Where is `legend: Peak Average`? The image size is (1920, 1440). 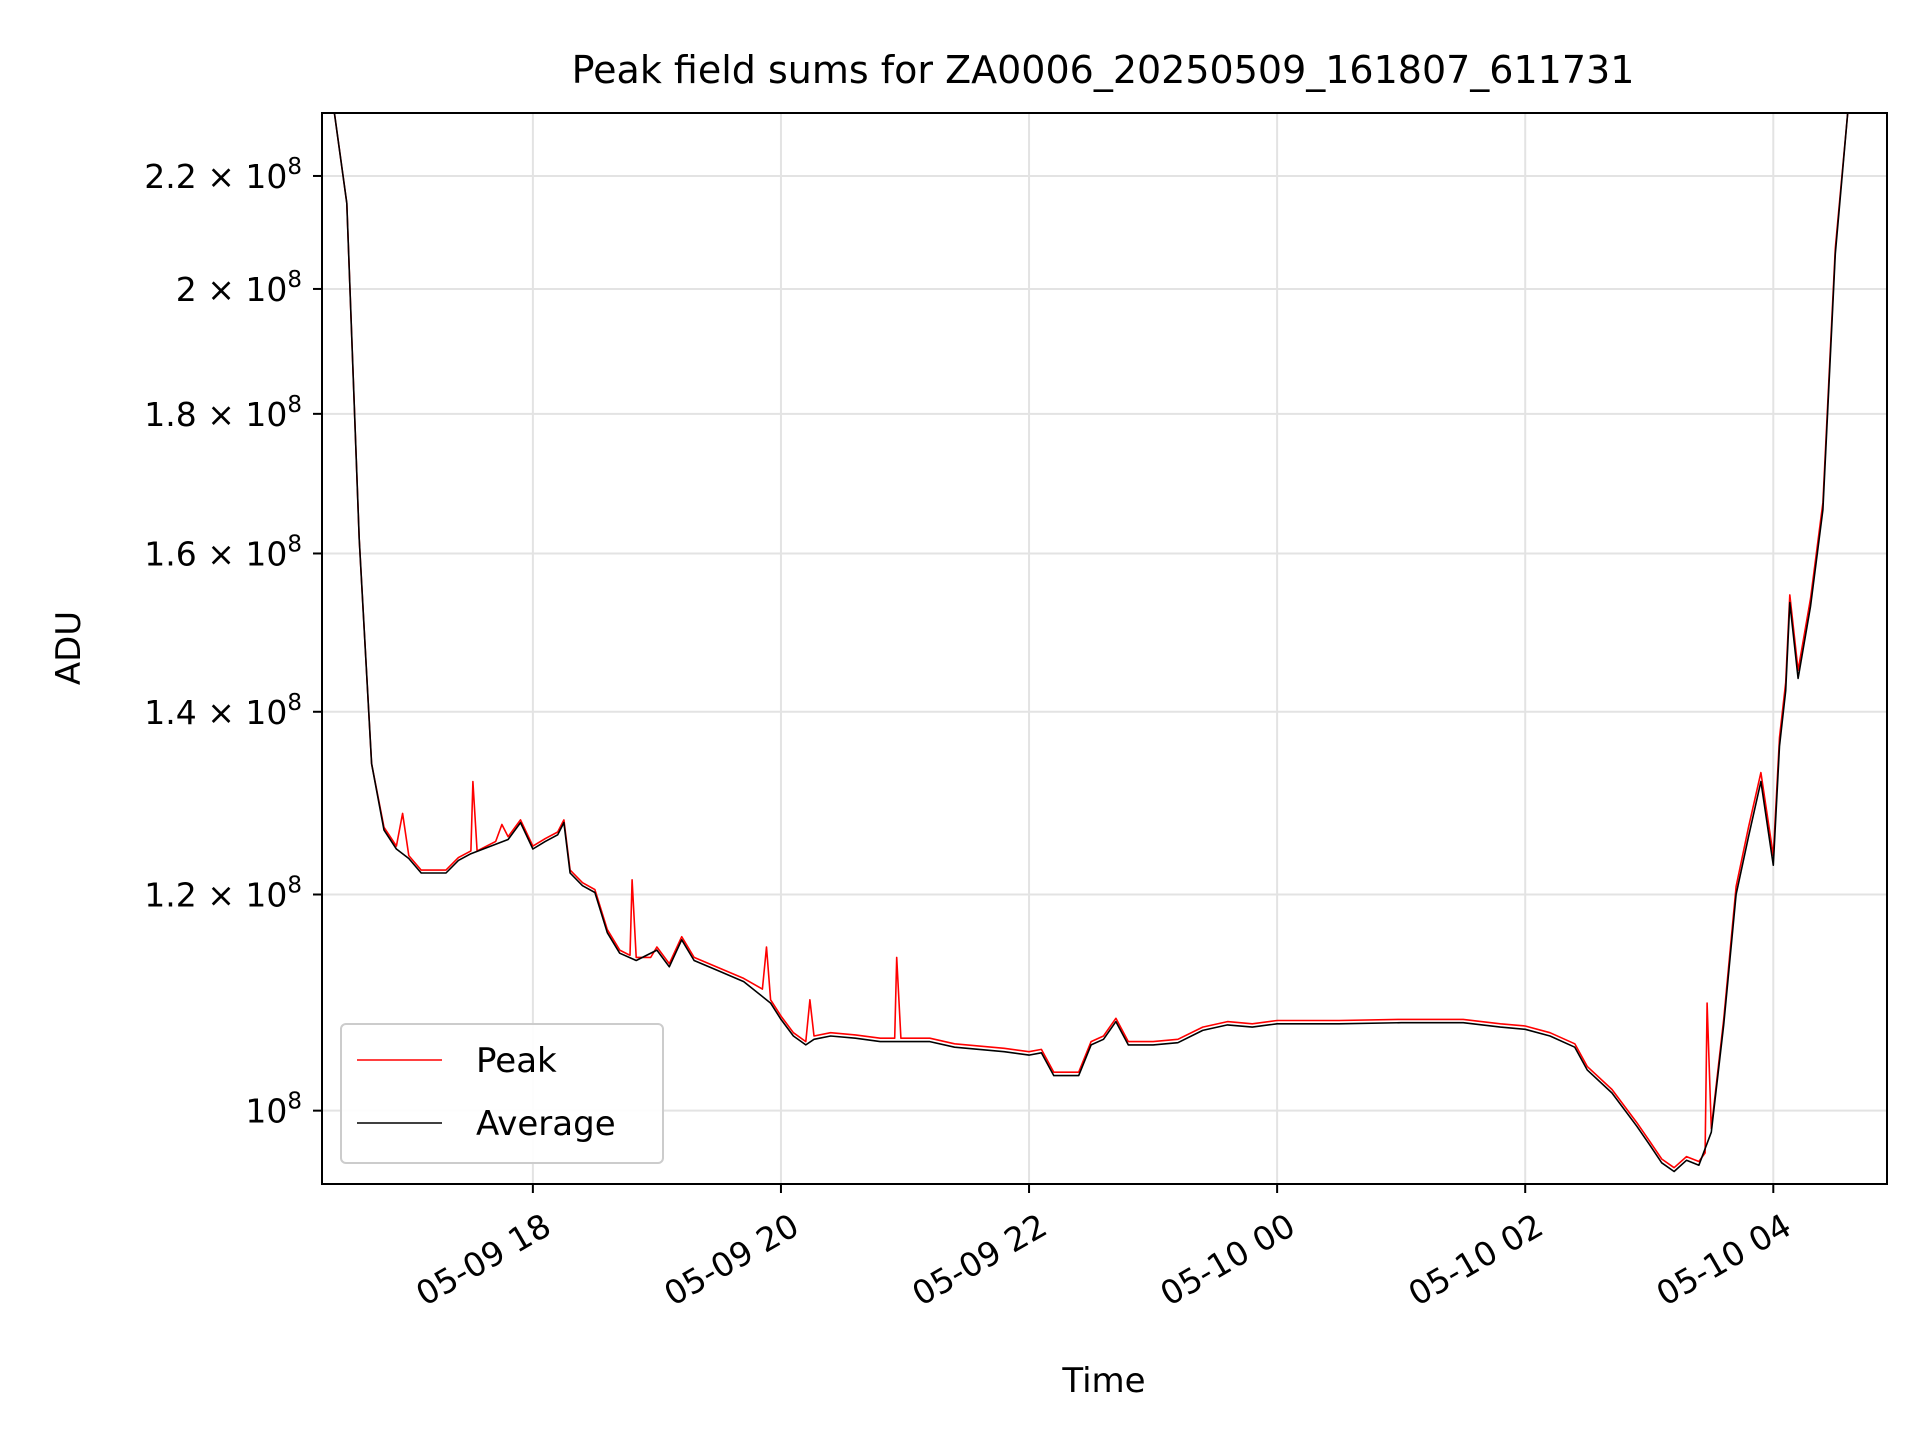
legend: Peak Average is located at coordinates (502, 1093).